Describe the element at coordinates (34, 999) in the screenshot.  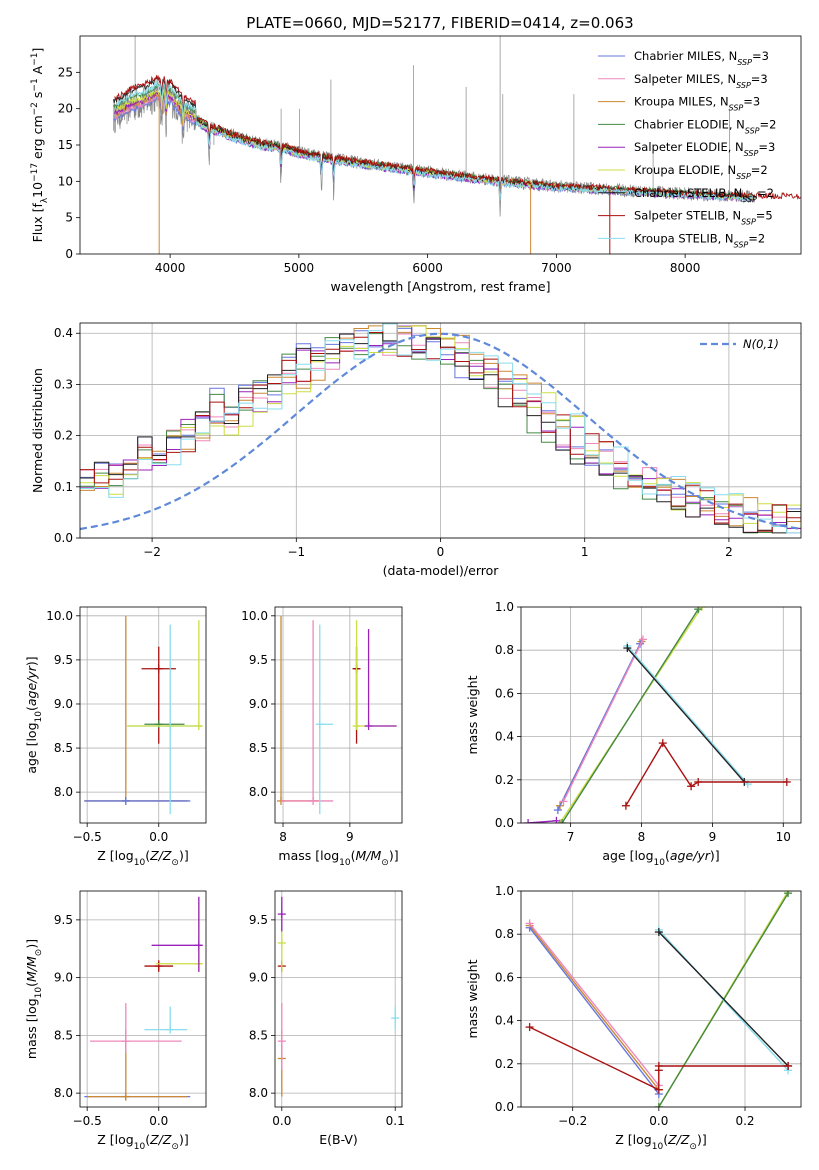
I see `mass-vs-Z-ylabel: mass [log10(M/M⊙)]` at that location.